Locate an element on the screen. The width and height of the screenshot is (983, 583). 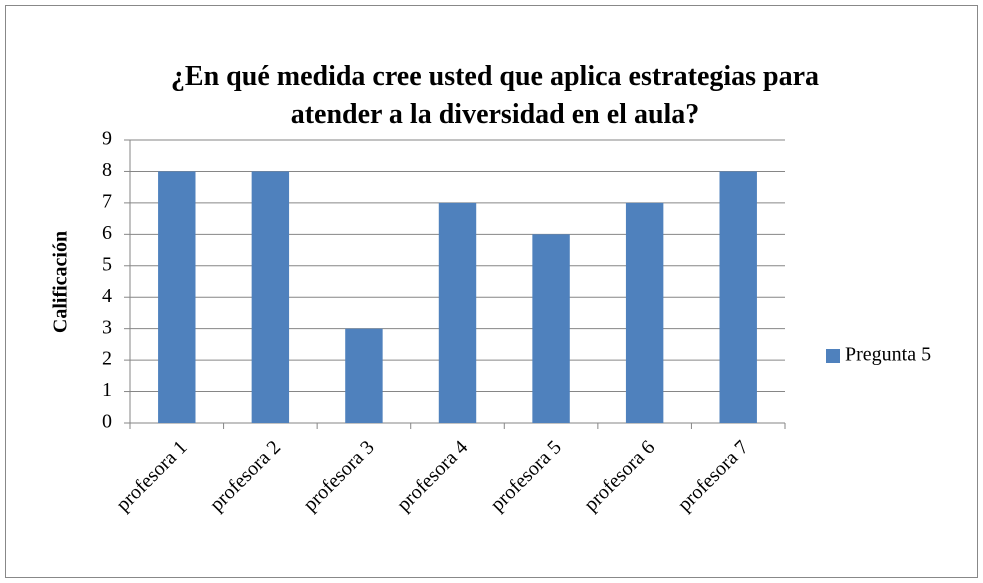
y-tick-label: 5 is located at coordinates (107, 264).